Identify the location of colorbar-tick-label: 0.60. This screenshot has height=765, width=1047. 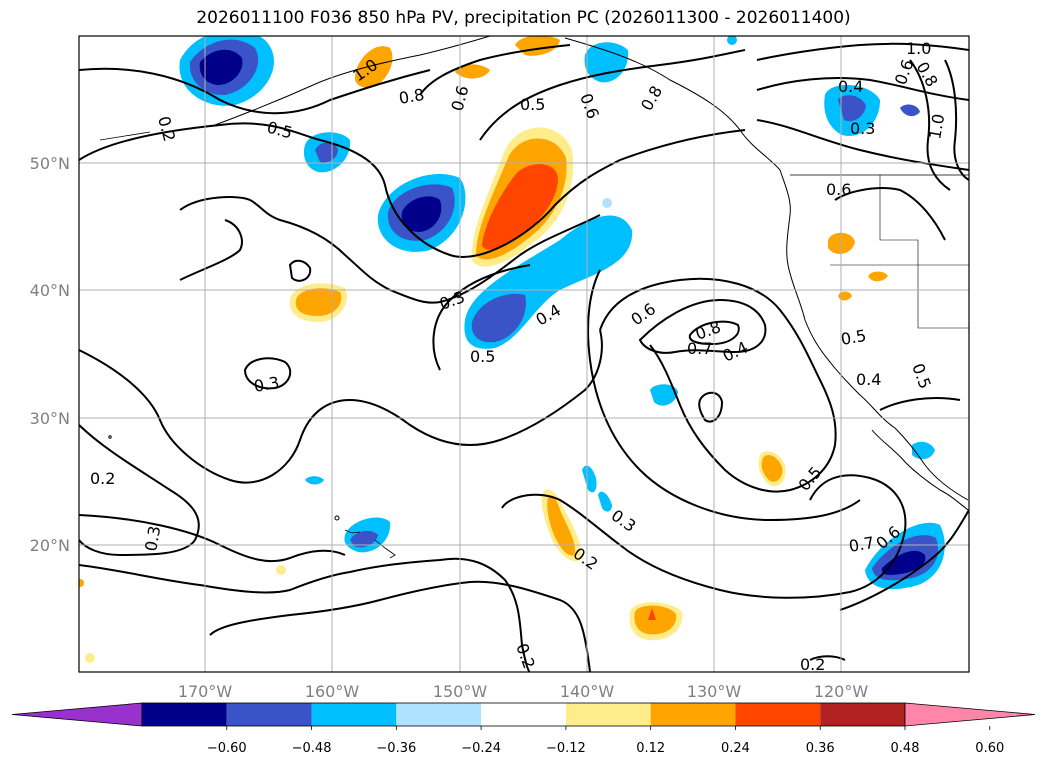
(989, 748).